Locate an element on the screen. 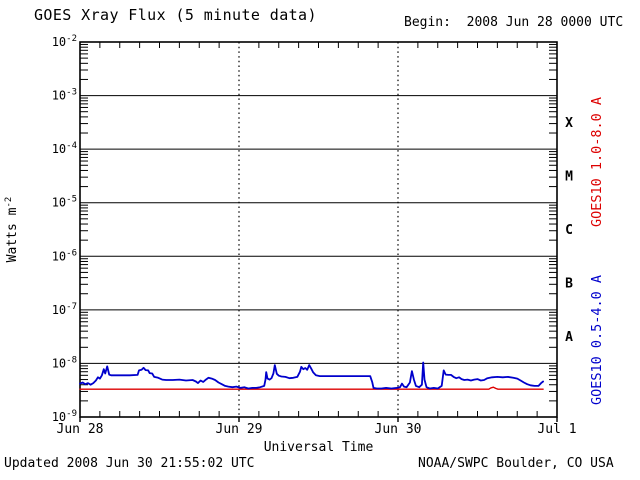 The width and height of the screenshot is (640, 480). y-tick-label: 10-8 is located at coordinates (64, 362).